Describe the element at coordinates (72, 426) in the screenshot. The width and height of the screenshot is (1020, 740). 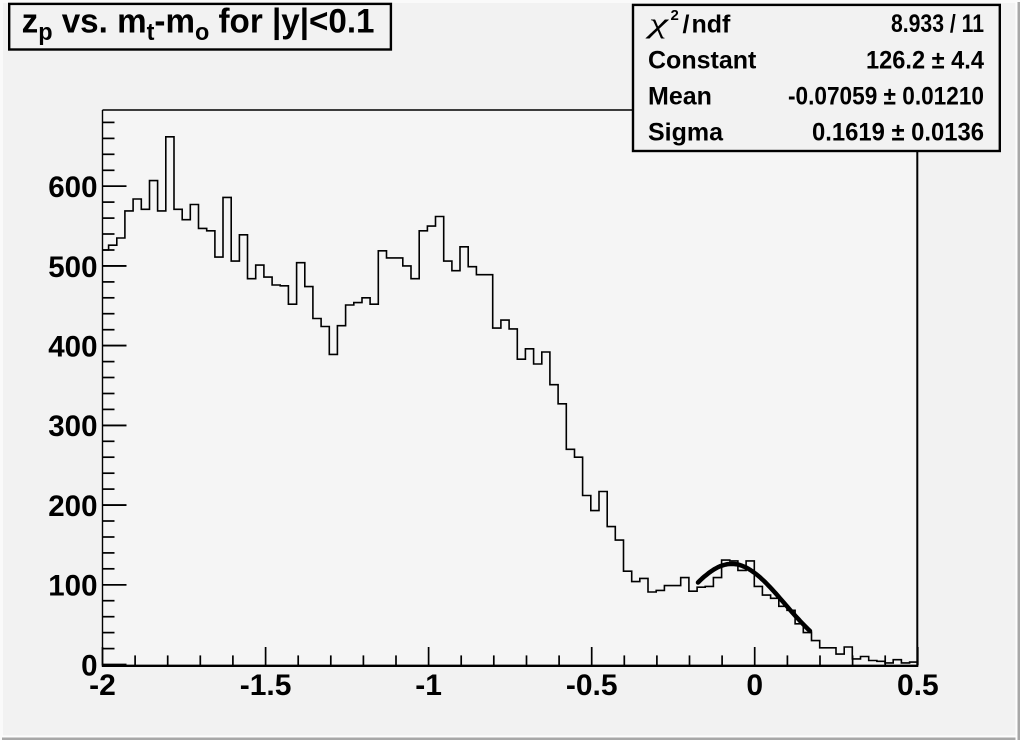
I see `svg-text: 300` at that location.